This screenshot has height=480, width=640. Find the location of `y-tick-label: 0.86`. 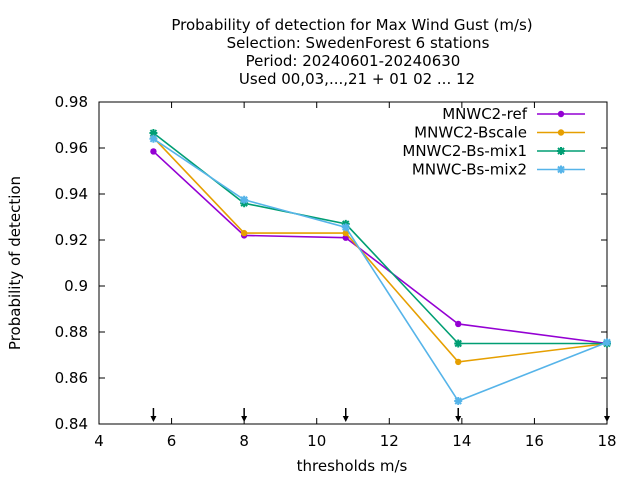

y-tick-label: 0.86 is located at coordinates (71, 378).